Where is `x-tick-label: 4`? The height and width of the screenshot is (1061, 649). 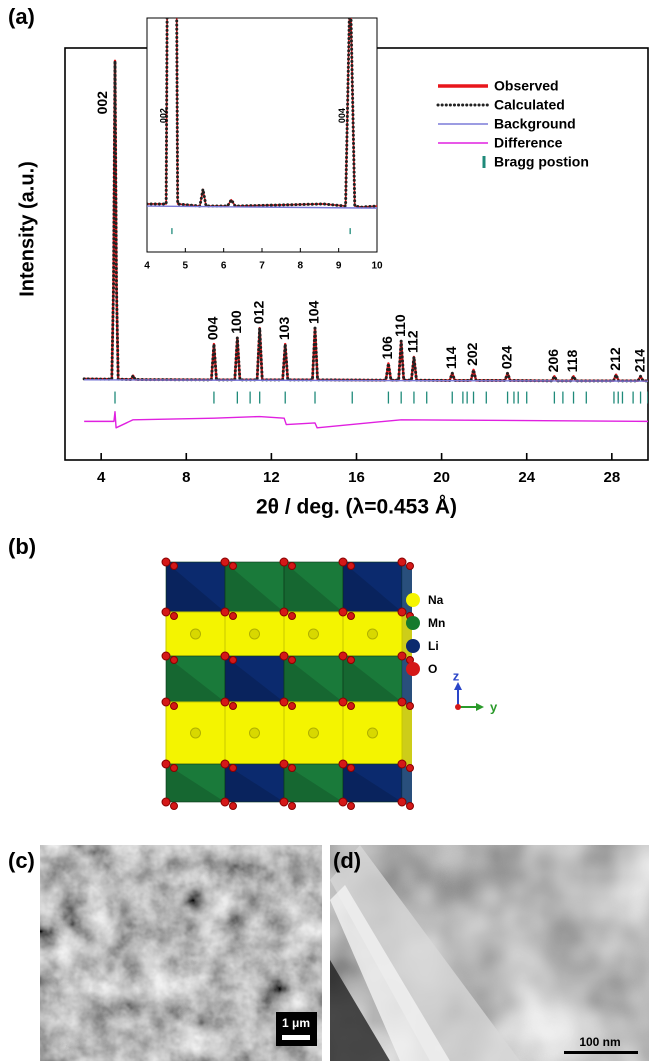 x-tick-label: 4 is located at coordinates (147, 266).